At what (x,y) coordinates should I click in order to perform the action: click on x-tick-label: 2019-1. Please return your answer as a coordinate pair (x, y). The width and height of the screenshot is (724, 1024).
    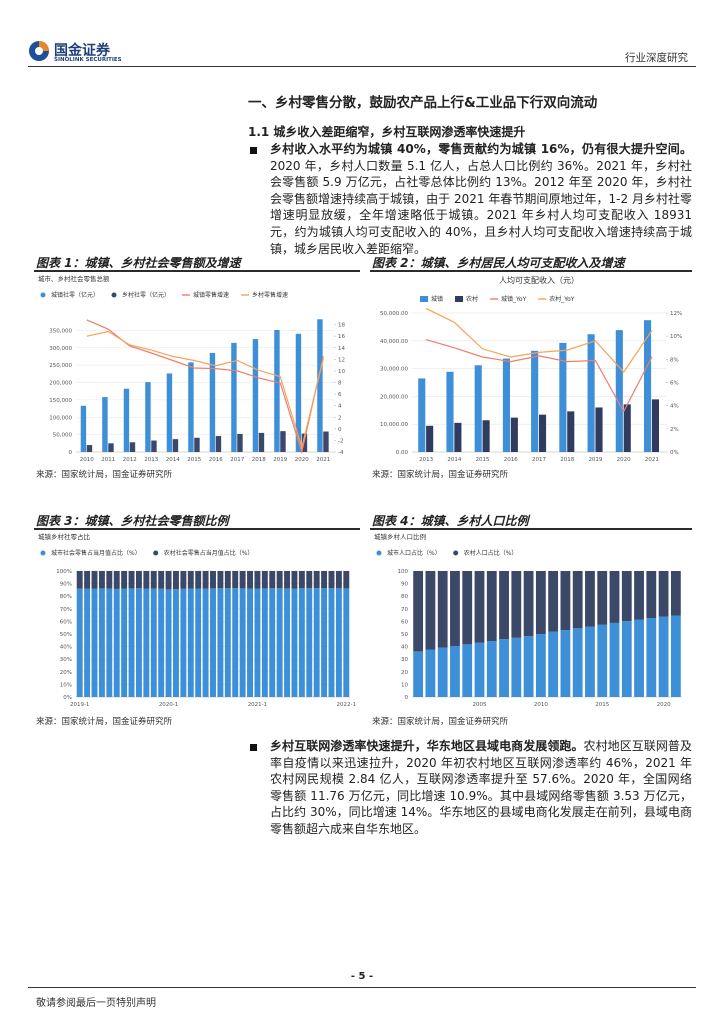
    Looking at the image, I should click on (79, 705).